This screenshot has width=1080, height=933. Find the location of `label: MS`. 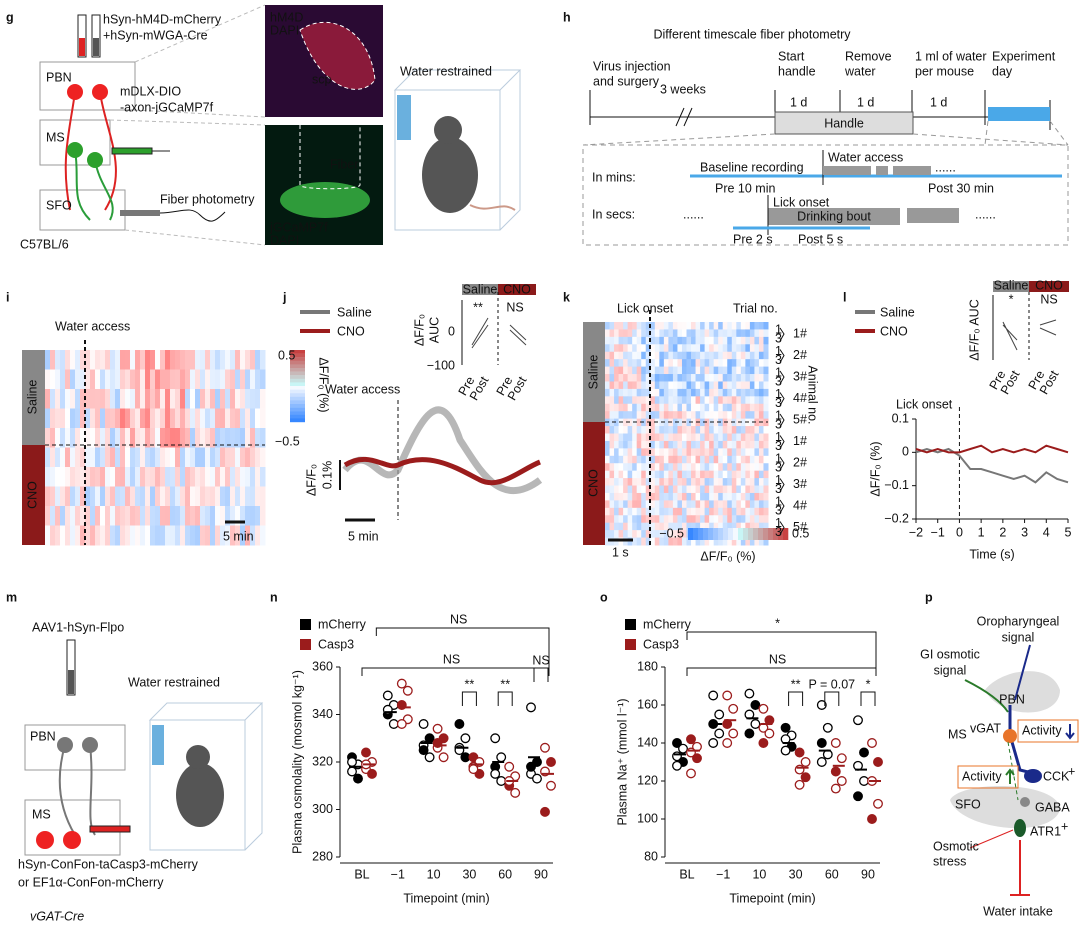

label: MS is located at coordinates (957, 734).